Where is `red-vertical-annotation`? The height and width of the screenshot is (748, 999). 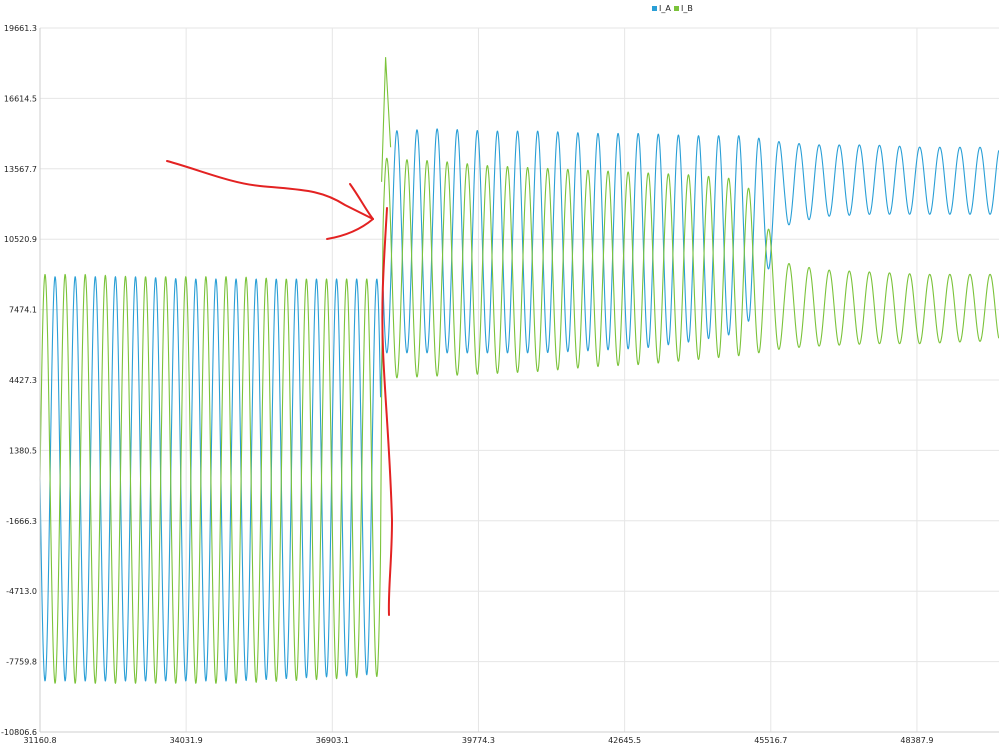 red-vertical-annotation is located at coordinates (387, 411).